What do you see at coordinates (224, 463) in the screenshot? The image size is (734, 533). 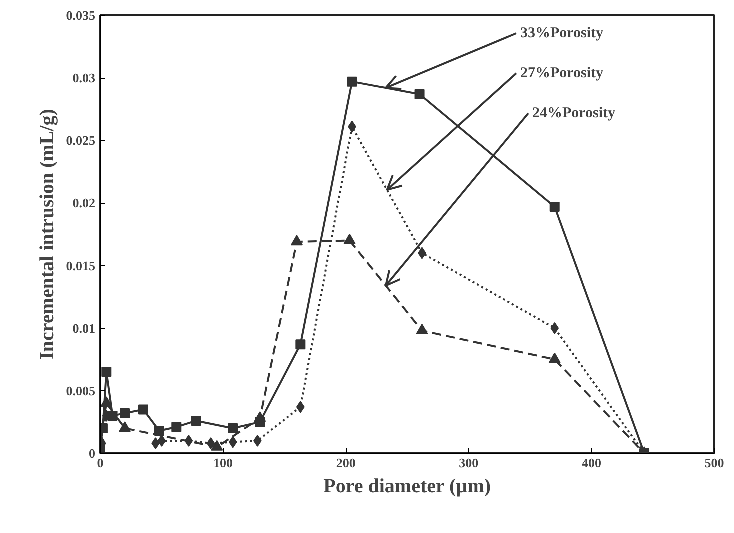 I see `x-tick-label: 100` at bounding box center [224, 463].